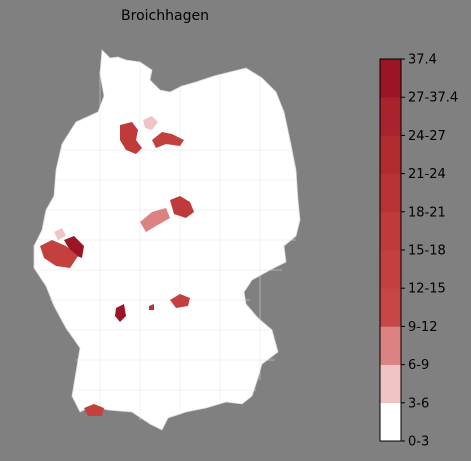  Describe the element at coordinates (165, 16) in the screenshot. I see `map-title: Broichhagen` at that location.